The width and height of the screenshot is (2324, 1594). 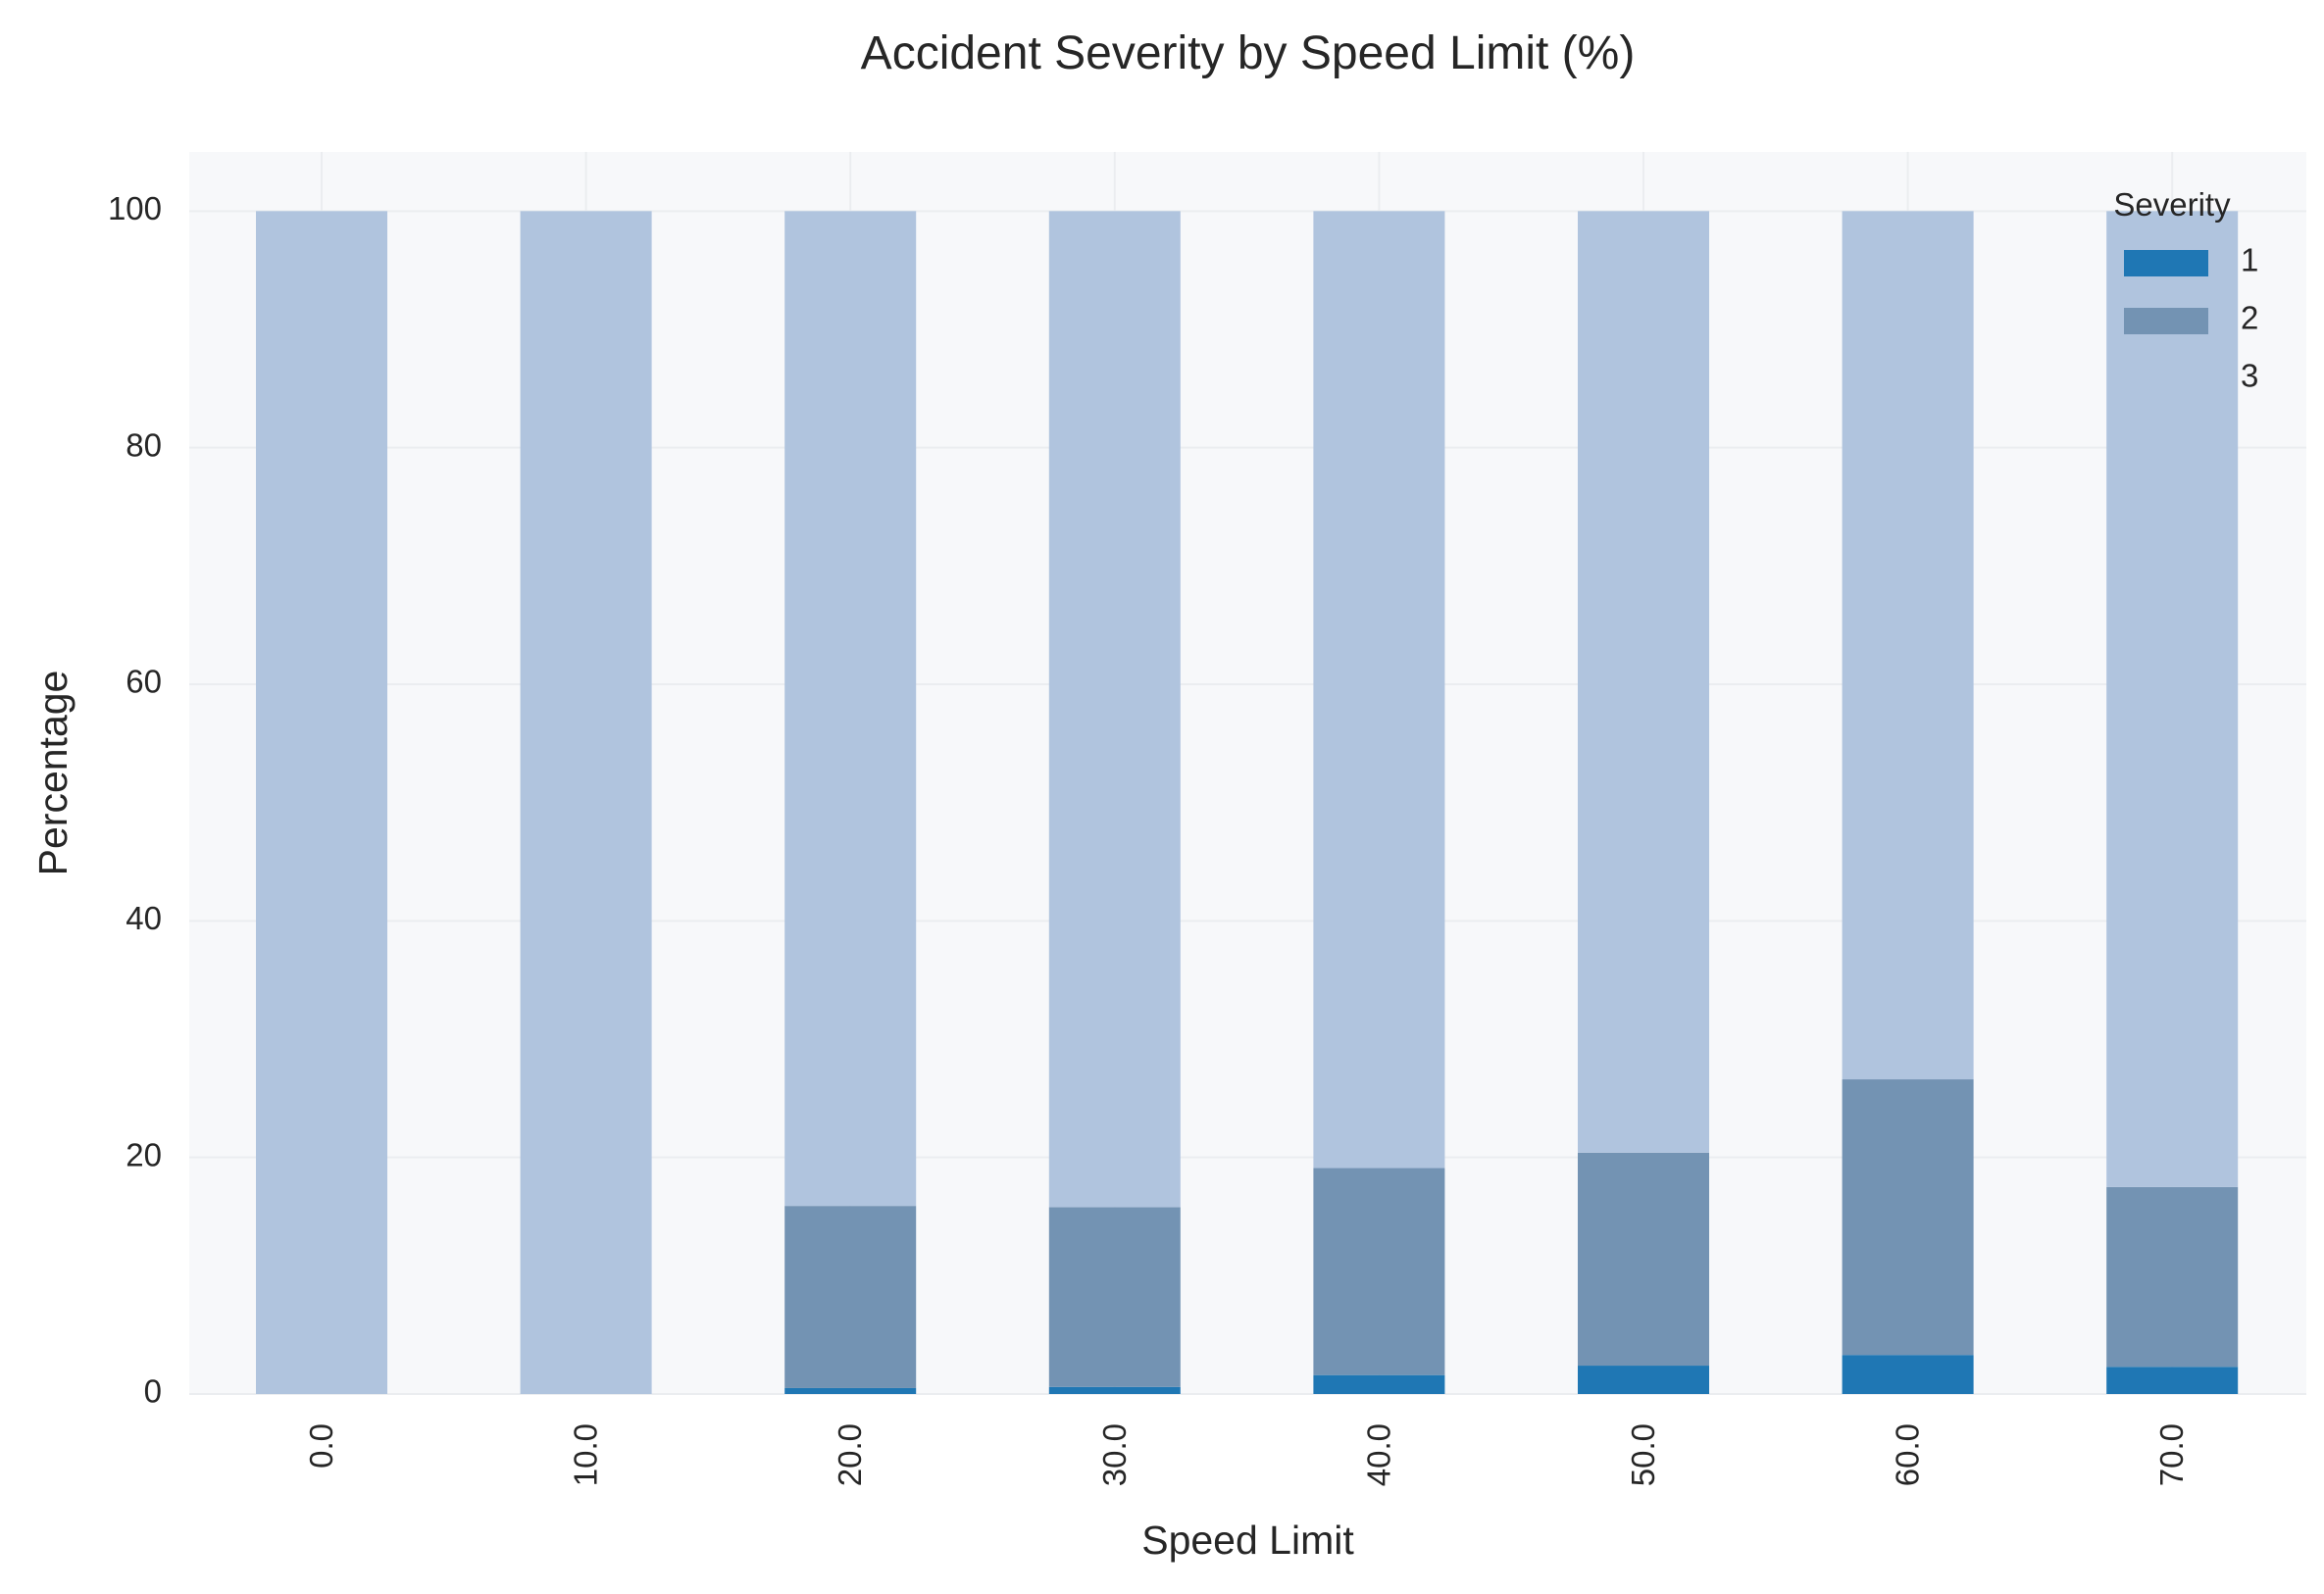 I want to click on y-tick-label: 60, so click(x=144, y=682).